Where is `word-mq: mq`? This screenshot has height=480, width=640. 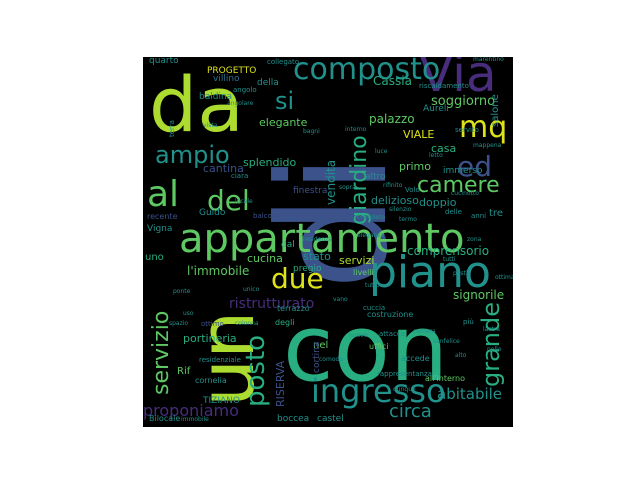 word-mq: mq is located at coordinates (483, 127).